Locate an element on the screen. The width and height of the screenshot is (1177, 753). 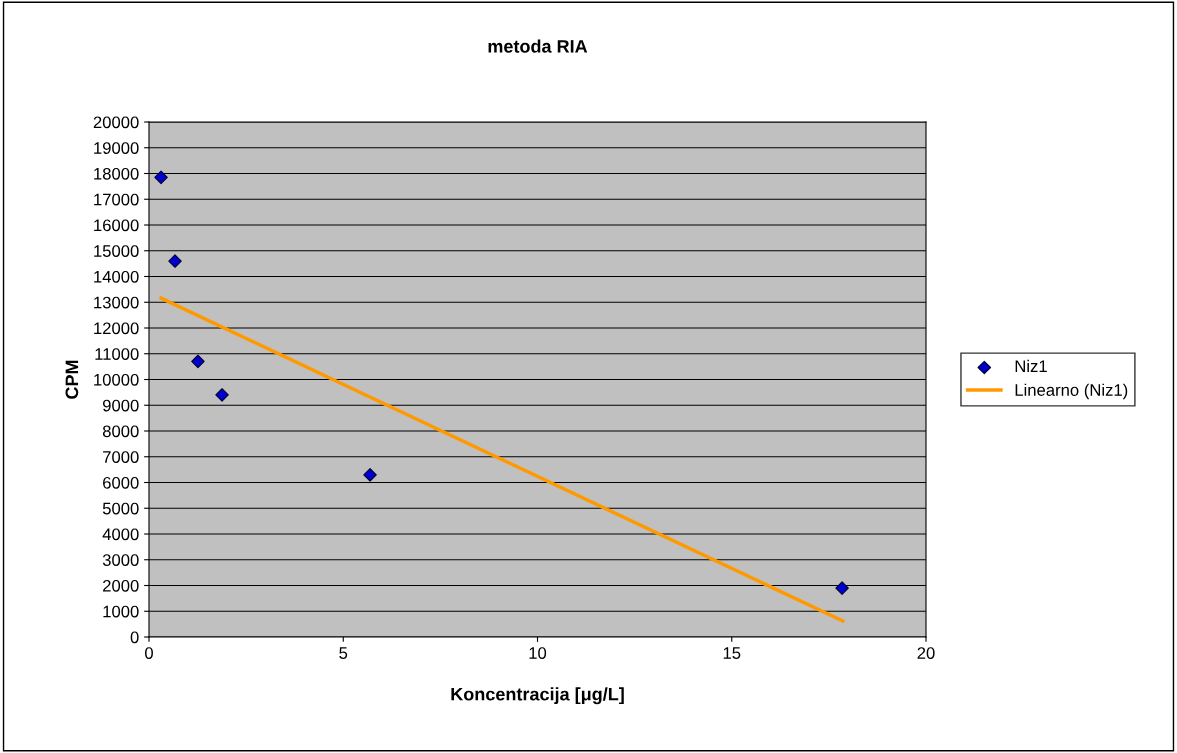
y-tick-label: 15000 is located at coordinates (116, 251).